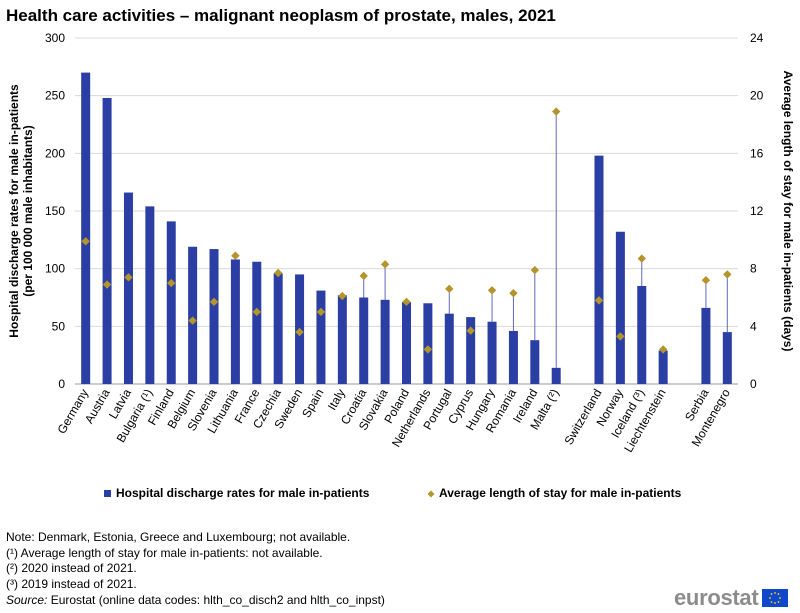 This screenshot has height=613, width=800. Describe the element at coordinates (753, 384) in the screenshot. I see `y-right-tick-label: 0` at that location.